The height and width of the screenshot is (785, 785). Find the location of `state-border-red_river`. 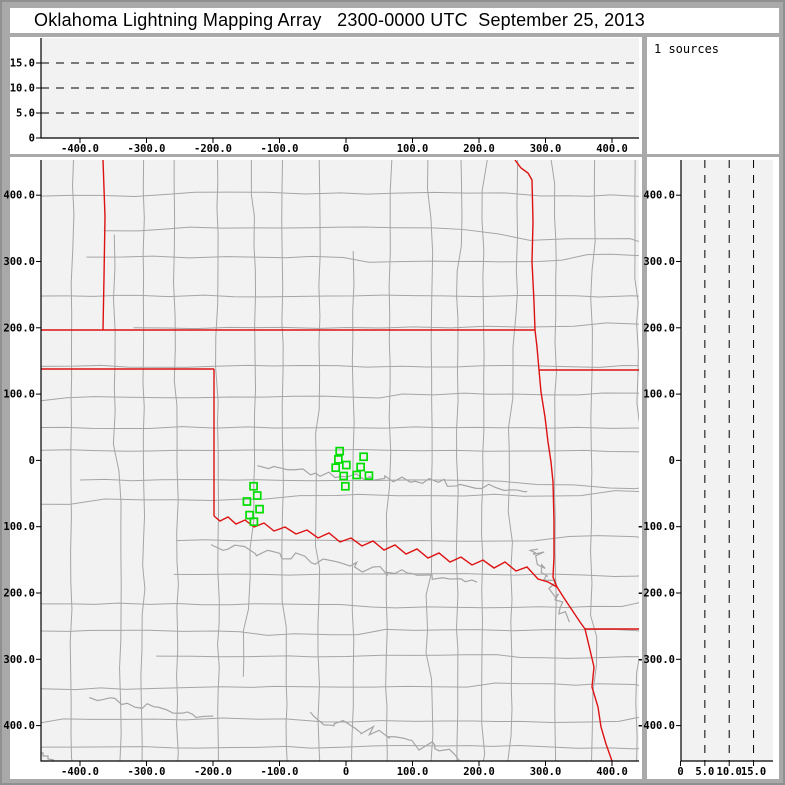

state-border-red_river is located at coordinates (385, 551).